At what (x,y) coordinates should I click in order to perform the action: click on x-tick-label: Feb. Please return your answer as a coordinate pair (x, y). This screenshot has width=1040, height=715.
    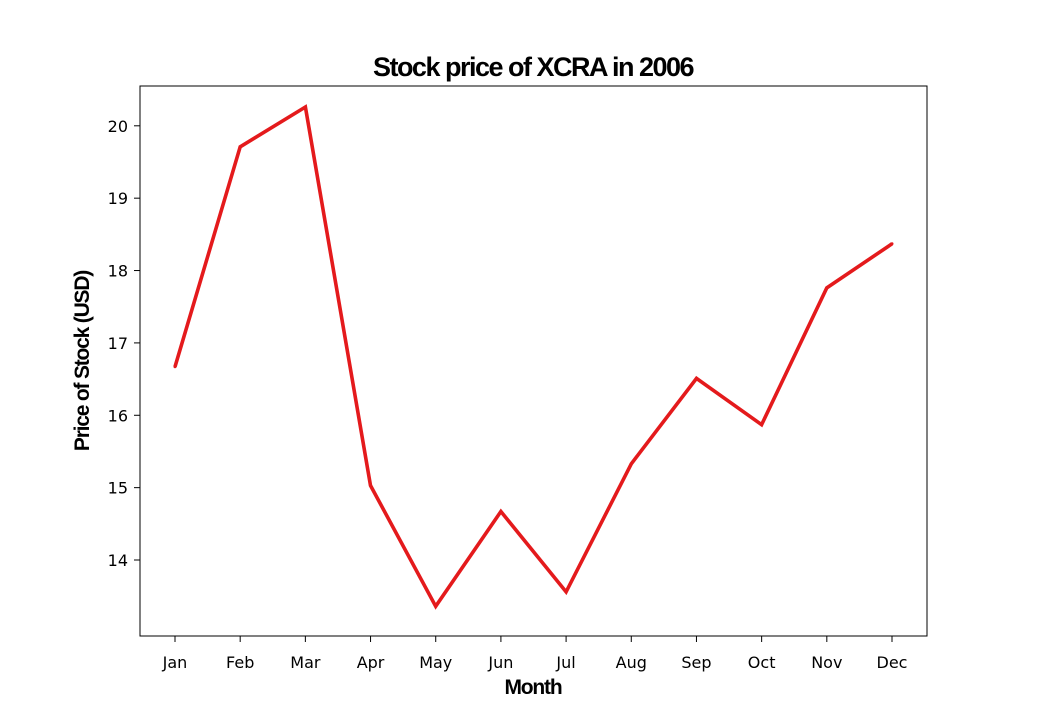
    Looking at the image, I should click on (240, 662).